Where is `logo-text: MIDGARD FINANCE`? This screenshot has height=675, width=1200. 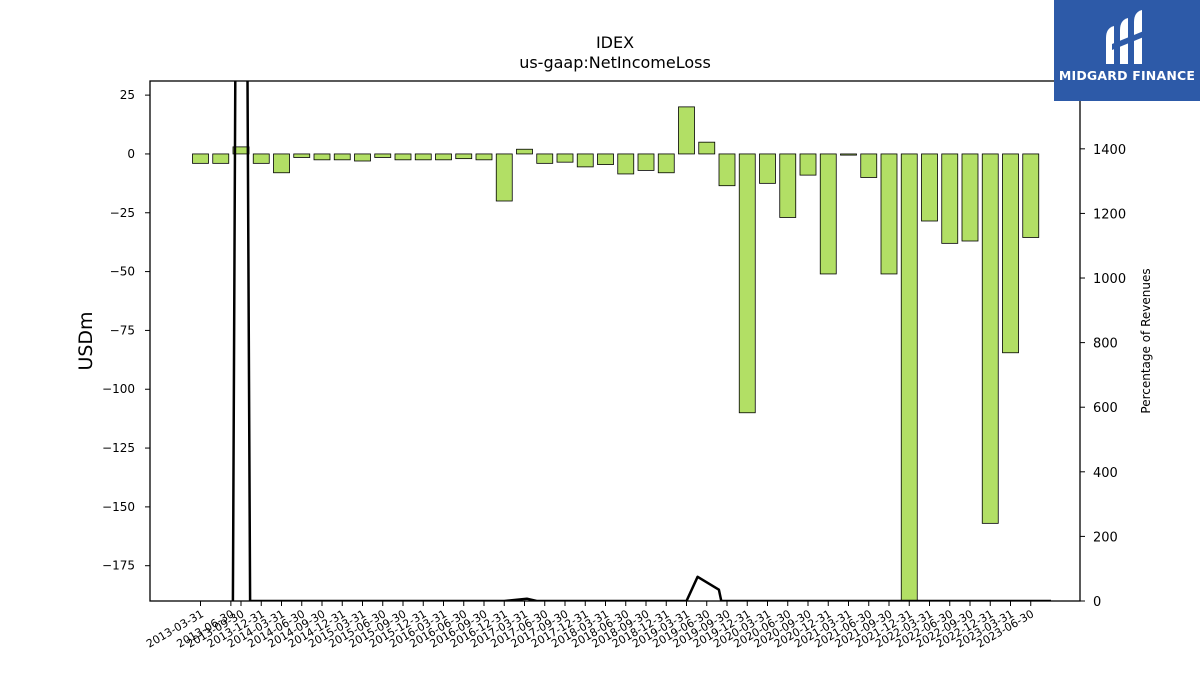 logo-text: MIDGARD FINANCE is located at coordinates (1127, 75).